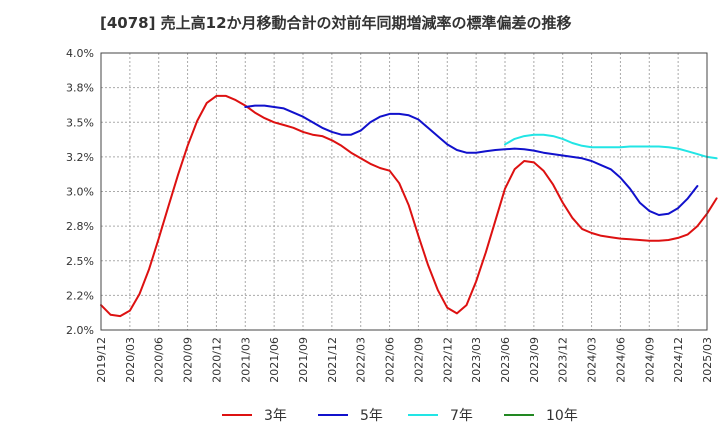 This screenshot has width=720, height=440. I want to click on legend-label: 7年, so click(461, 416).